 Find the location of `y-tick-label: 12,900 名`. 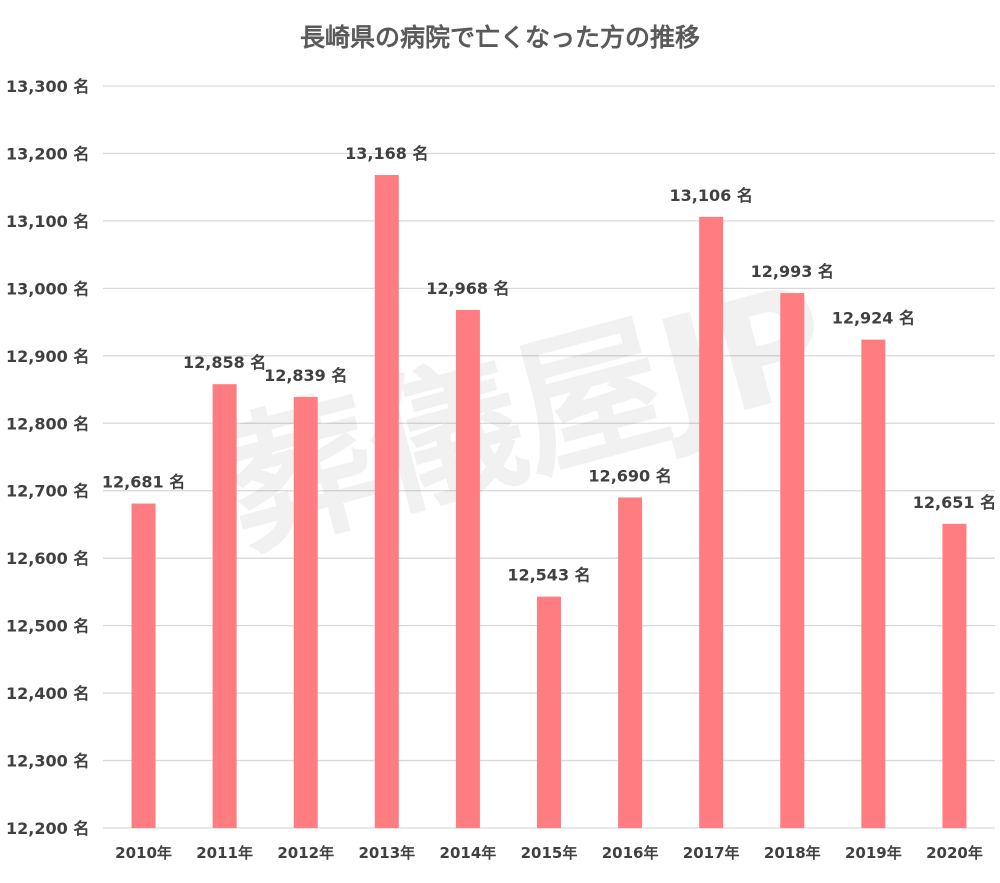

y-tick-label: 12,900 名 is located at coordinates (47, 356).